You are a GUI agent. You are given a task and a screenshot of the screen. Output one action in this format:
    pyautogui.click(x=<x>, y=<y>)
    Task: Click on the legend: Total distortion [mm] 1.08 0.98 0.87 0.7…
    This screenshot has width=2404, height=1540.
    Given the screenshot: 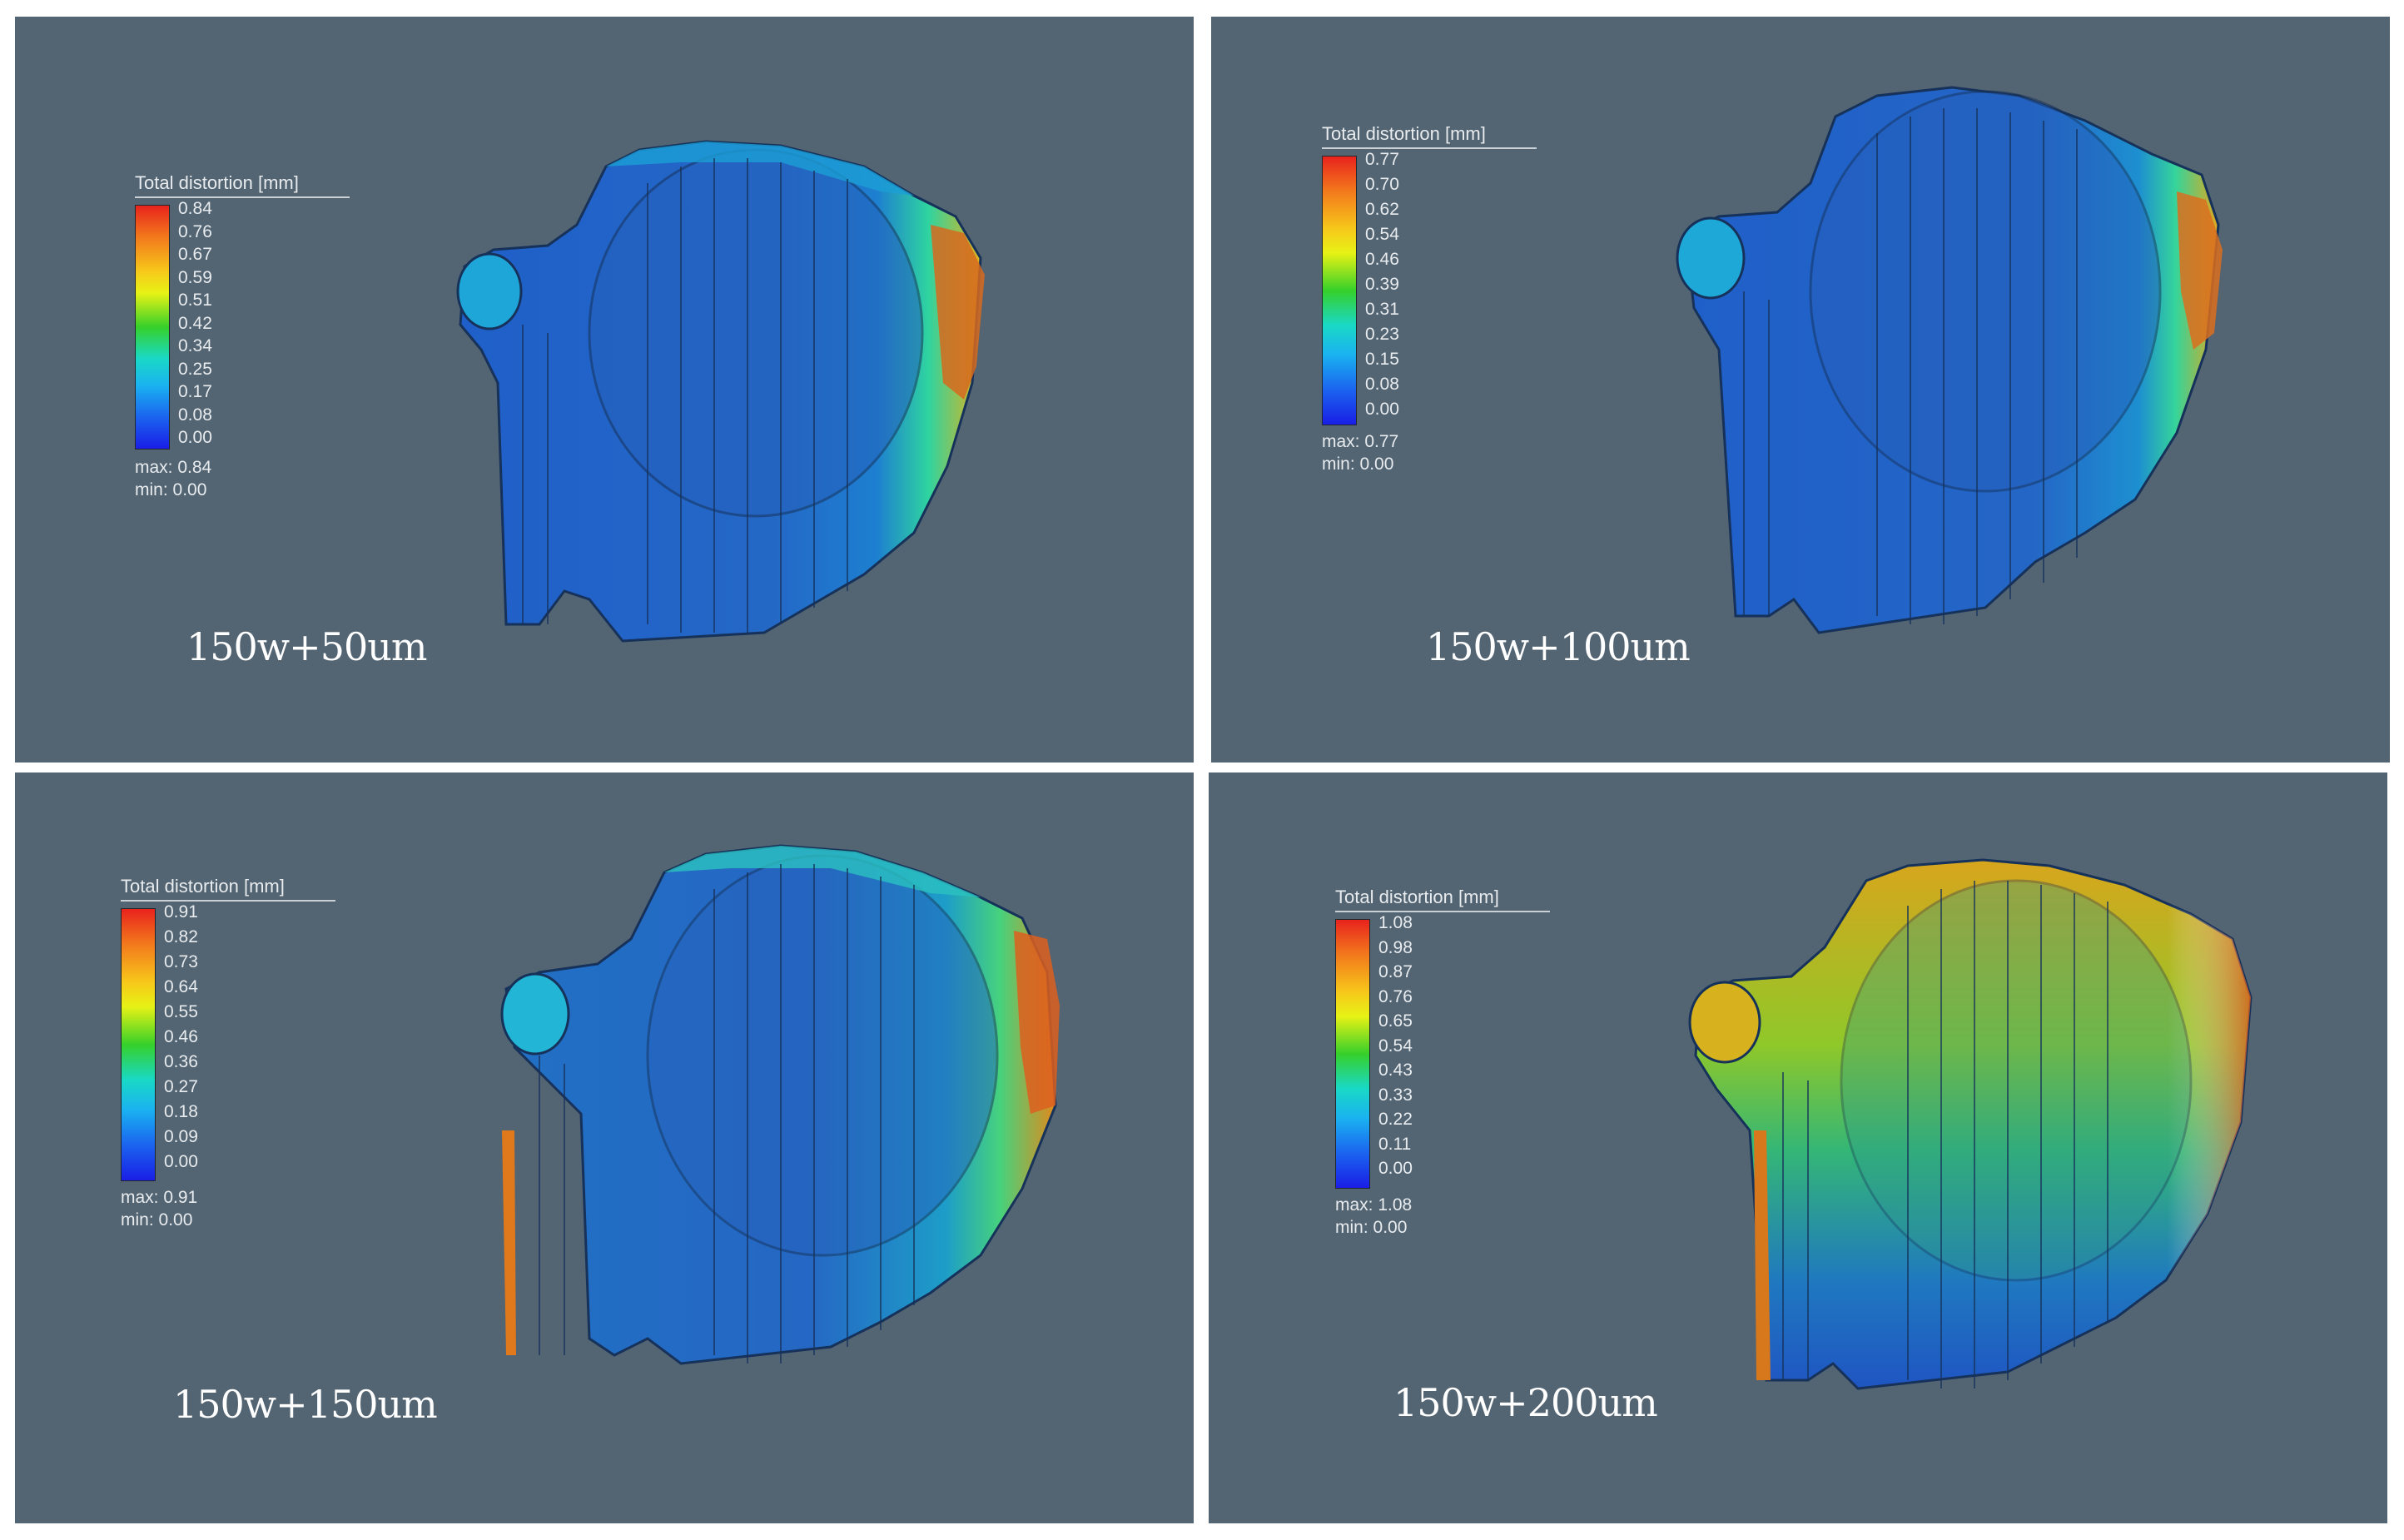 What is the action you would take?
    pyautogui.click(x=1443, y=1070)
    